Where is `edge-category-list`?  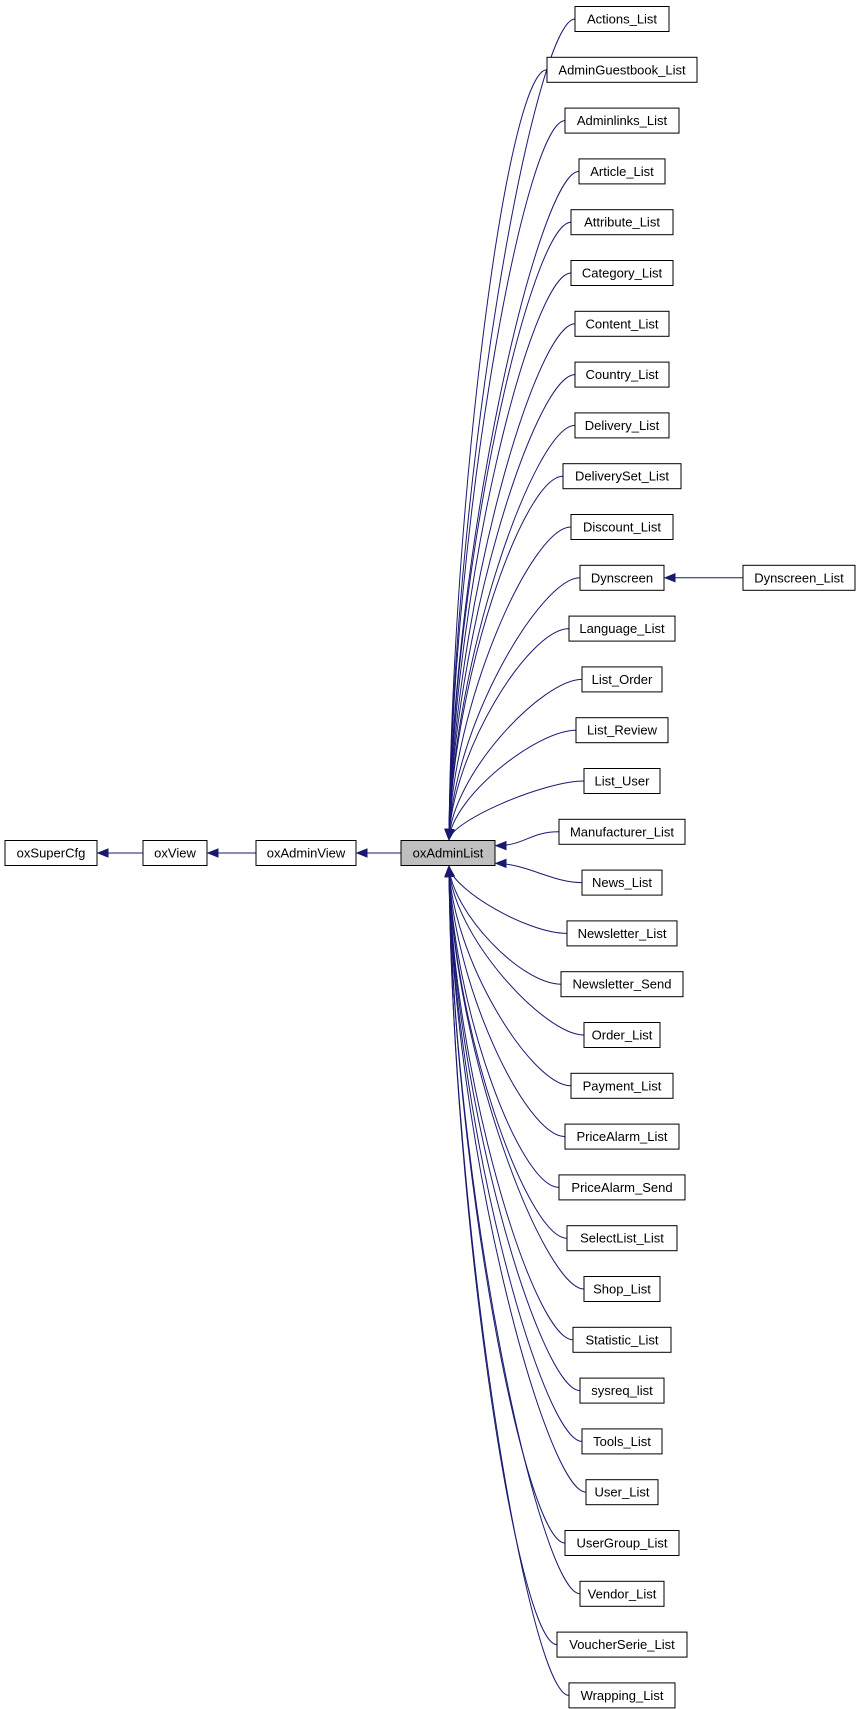
edge-category-list is located at coordinates (510, 556).